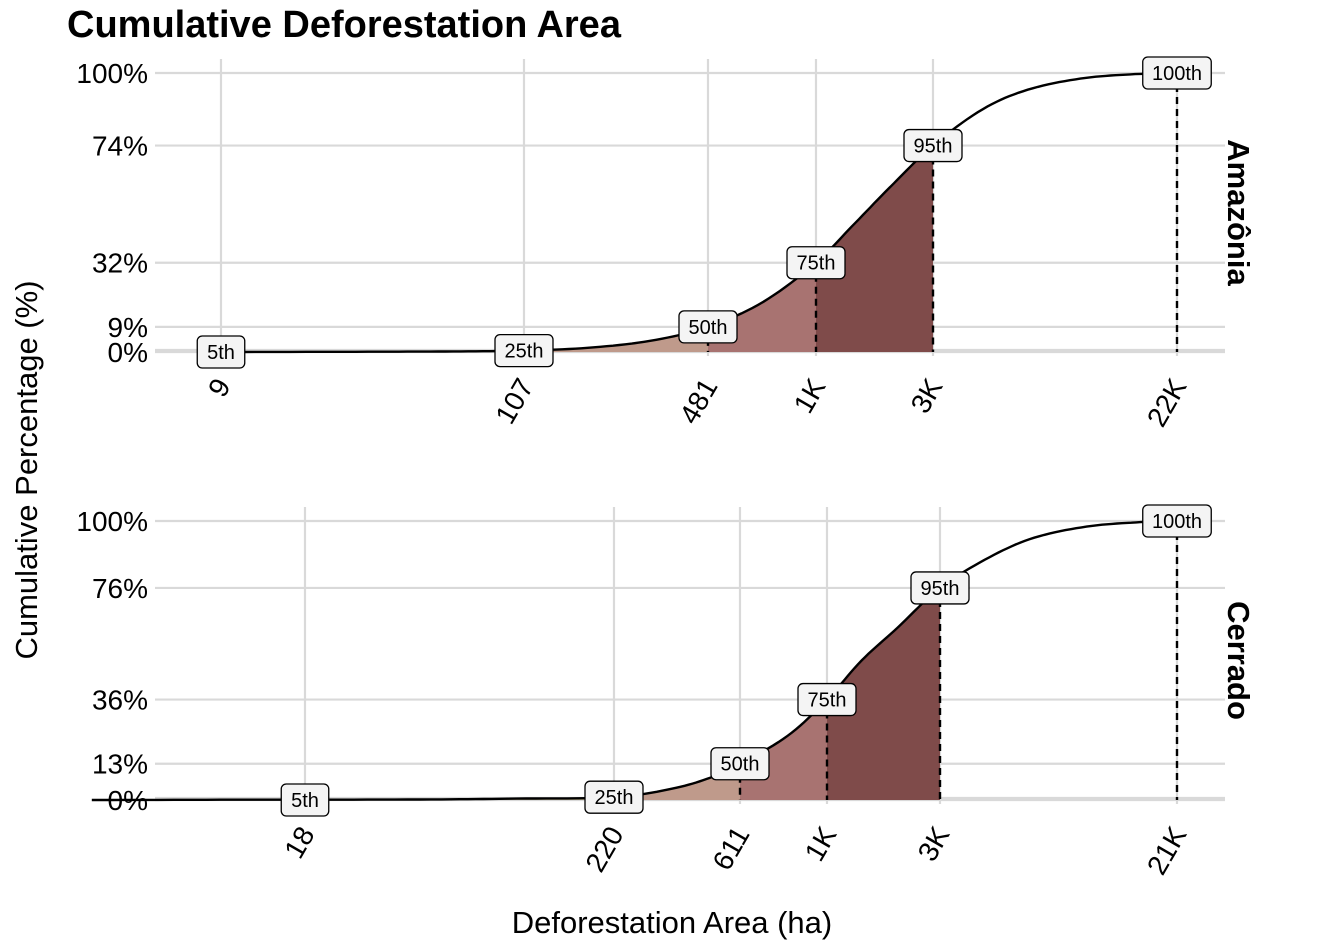 The width and height of the screenshot is (1344, 940). Describe the element at coordinates (120, 146) in the screenshot. I see `y-tick-label: 74%` at that location.